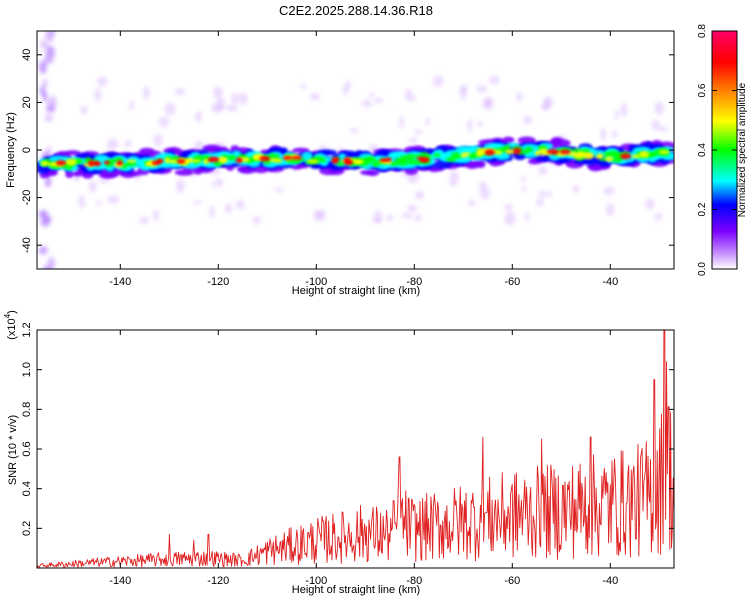 Image resolution: width=750 pixels, height=600 pixels. Describe the element at coordinates (27, 150) in the screenshot. I see `spectrogram-y-tick-label: 0` at that location.